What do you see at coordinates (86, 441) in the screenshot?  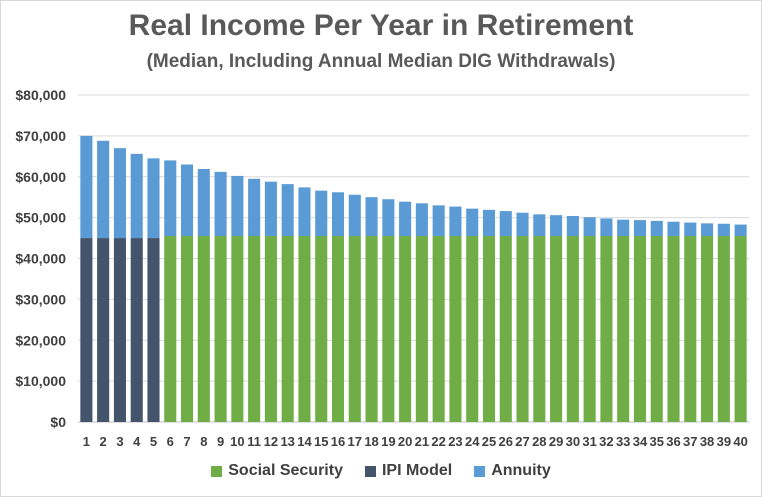 I see `x-tick-label: 1` at bounding box center [86, 441].